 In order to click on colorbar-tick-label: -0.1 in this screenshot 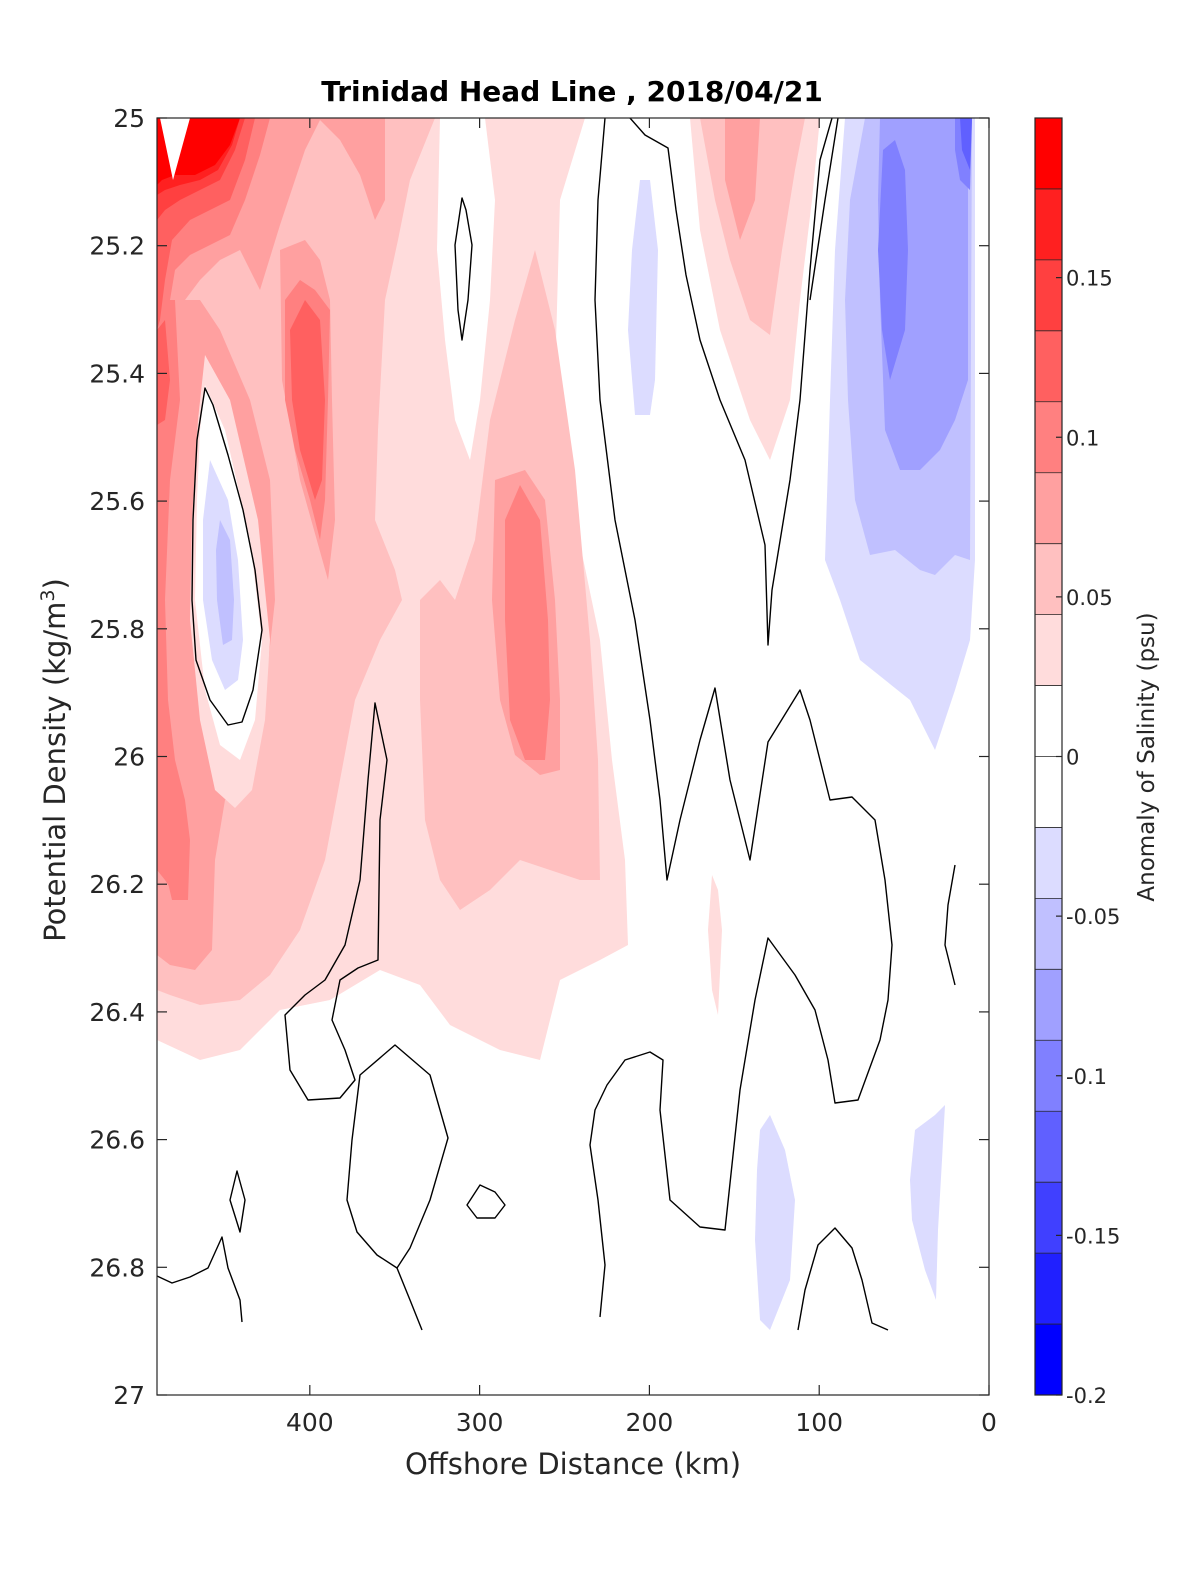, I will do `click(1086, 1077)`.